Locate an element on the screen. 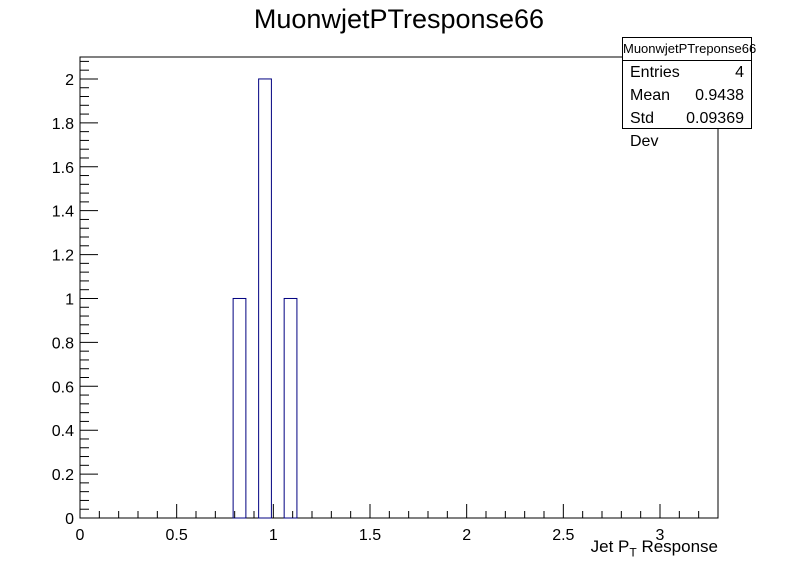 The height and width of the screenshot is (576, 798). y-tick-label: 0 is located at coordinates (69, 519).